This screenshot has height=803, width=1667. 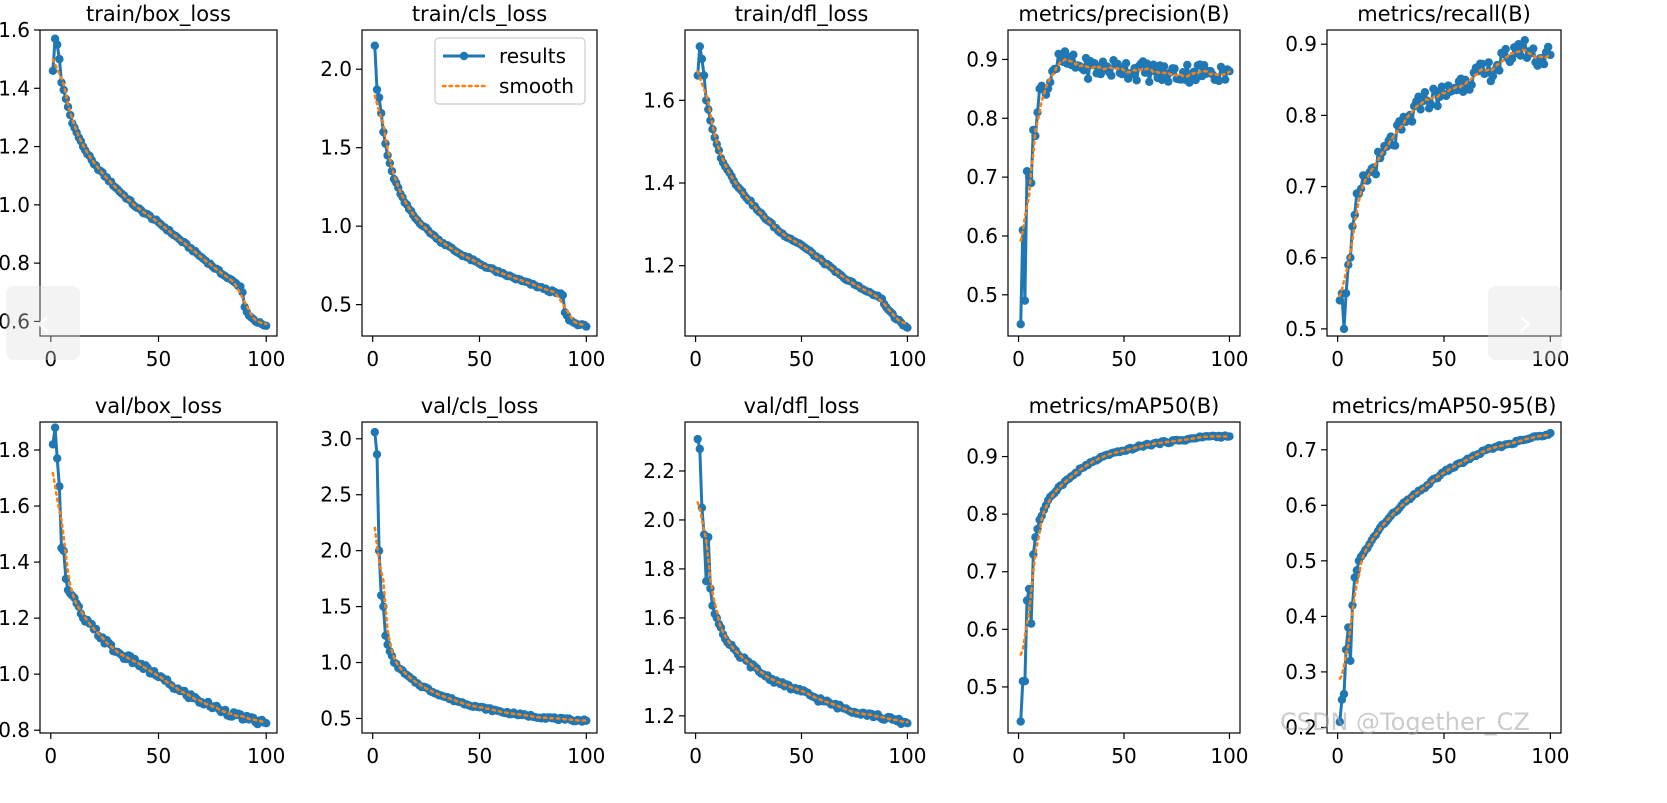 I want to click on y-tick-label: 0.4, so click(x=1301, y=616).